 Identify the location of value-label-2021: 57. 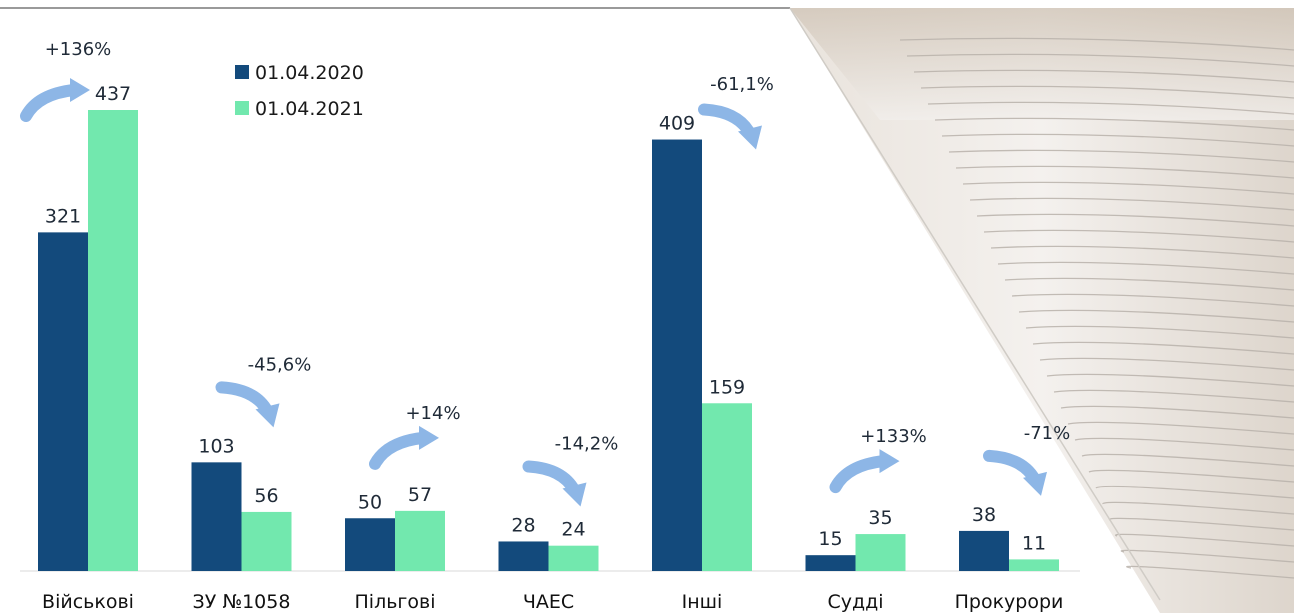
(420, 495).